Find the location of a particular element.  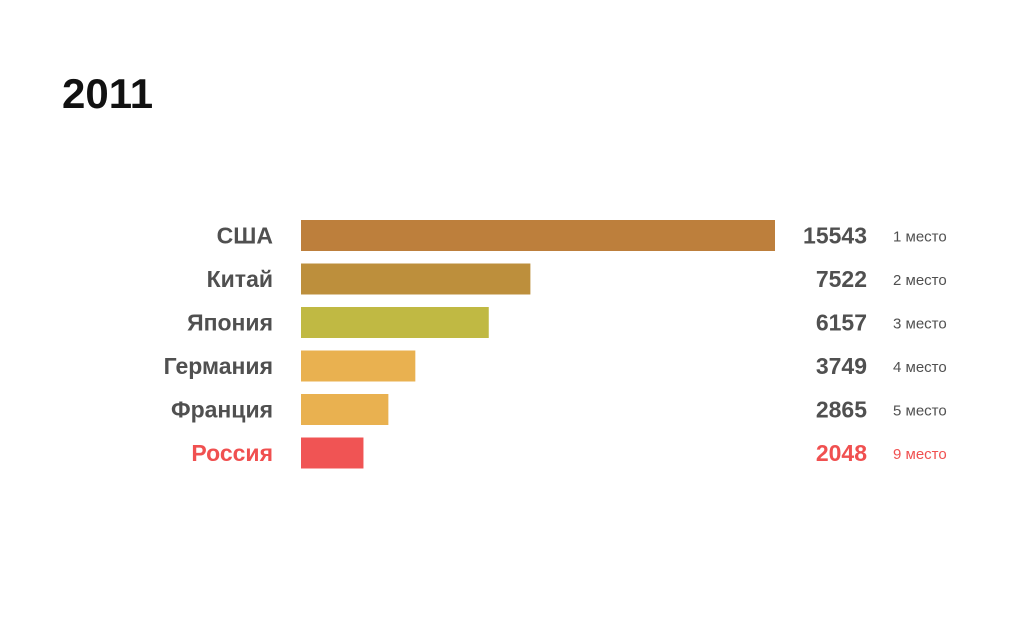

chart-title: 2011 is located at coordinates (108, 93).